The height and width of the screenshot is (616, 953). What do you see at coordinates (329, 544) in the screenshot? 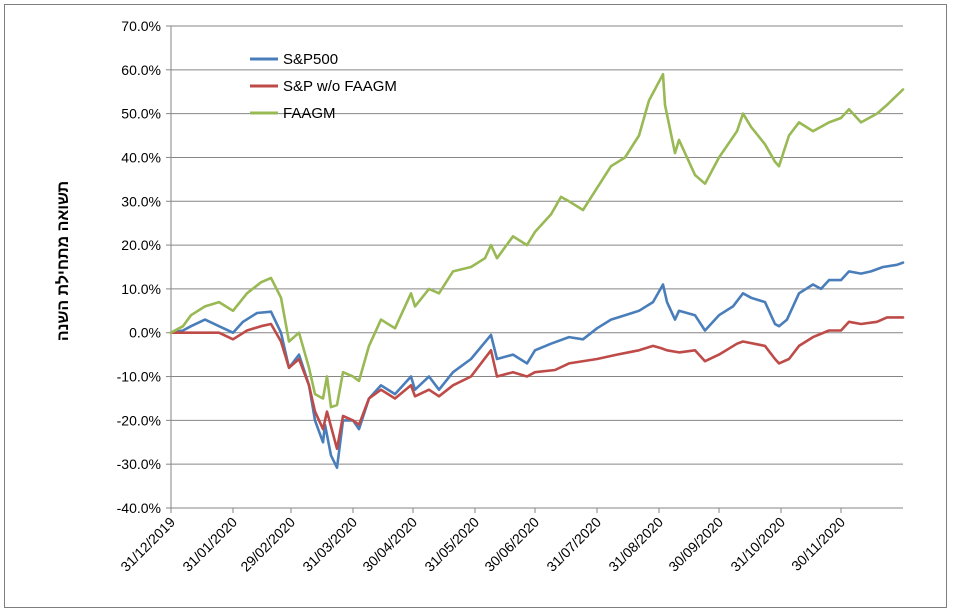
I see `x-tick-label: 31/03/2020` at bounding box center [329, 544].